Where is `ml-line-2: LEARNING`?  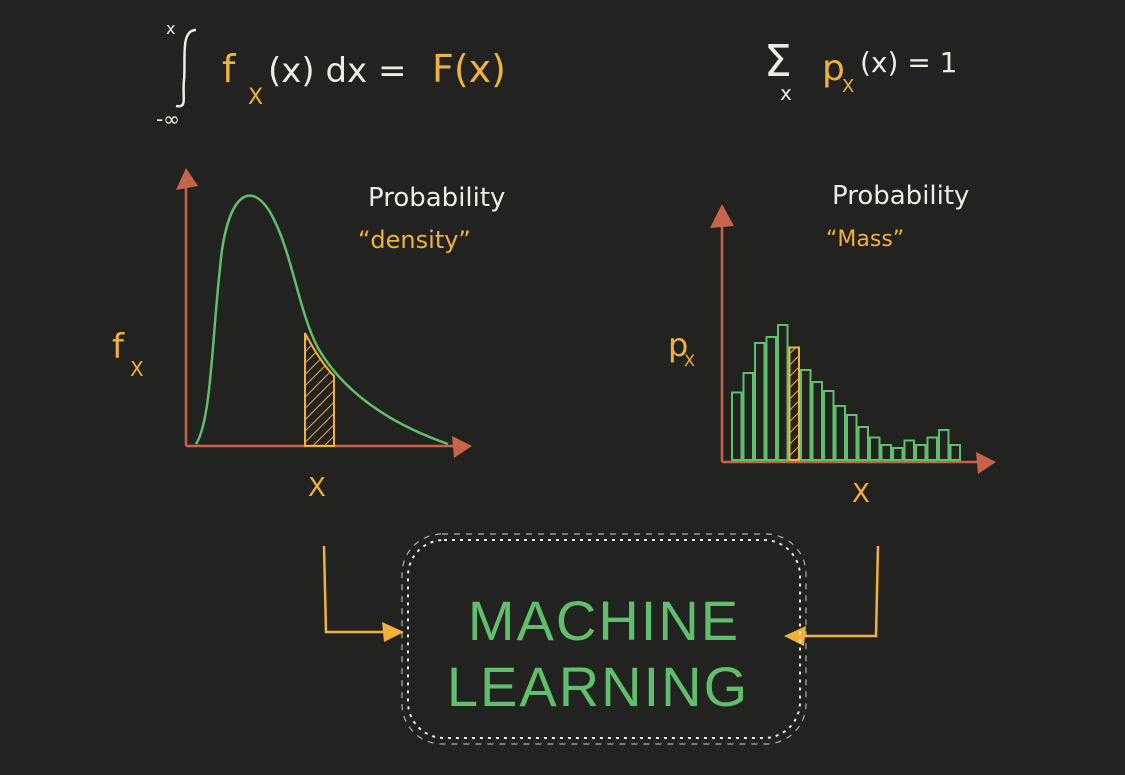
ml-line-2: LEARNING is located at coordinates (598, 686).